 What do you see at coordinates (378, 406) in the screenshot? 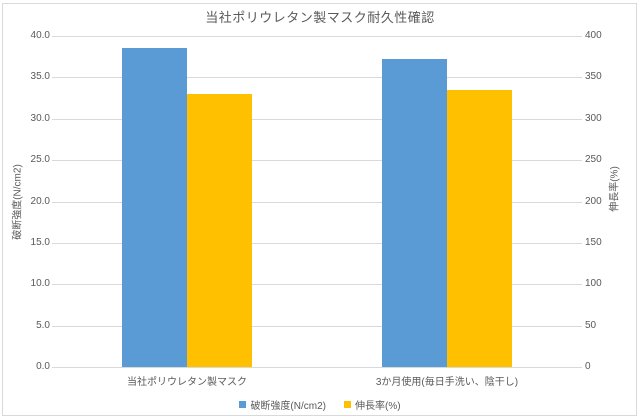
I see `legend-label: 伸長率(%)` at bounding box center [378, 406].